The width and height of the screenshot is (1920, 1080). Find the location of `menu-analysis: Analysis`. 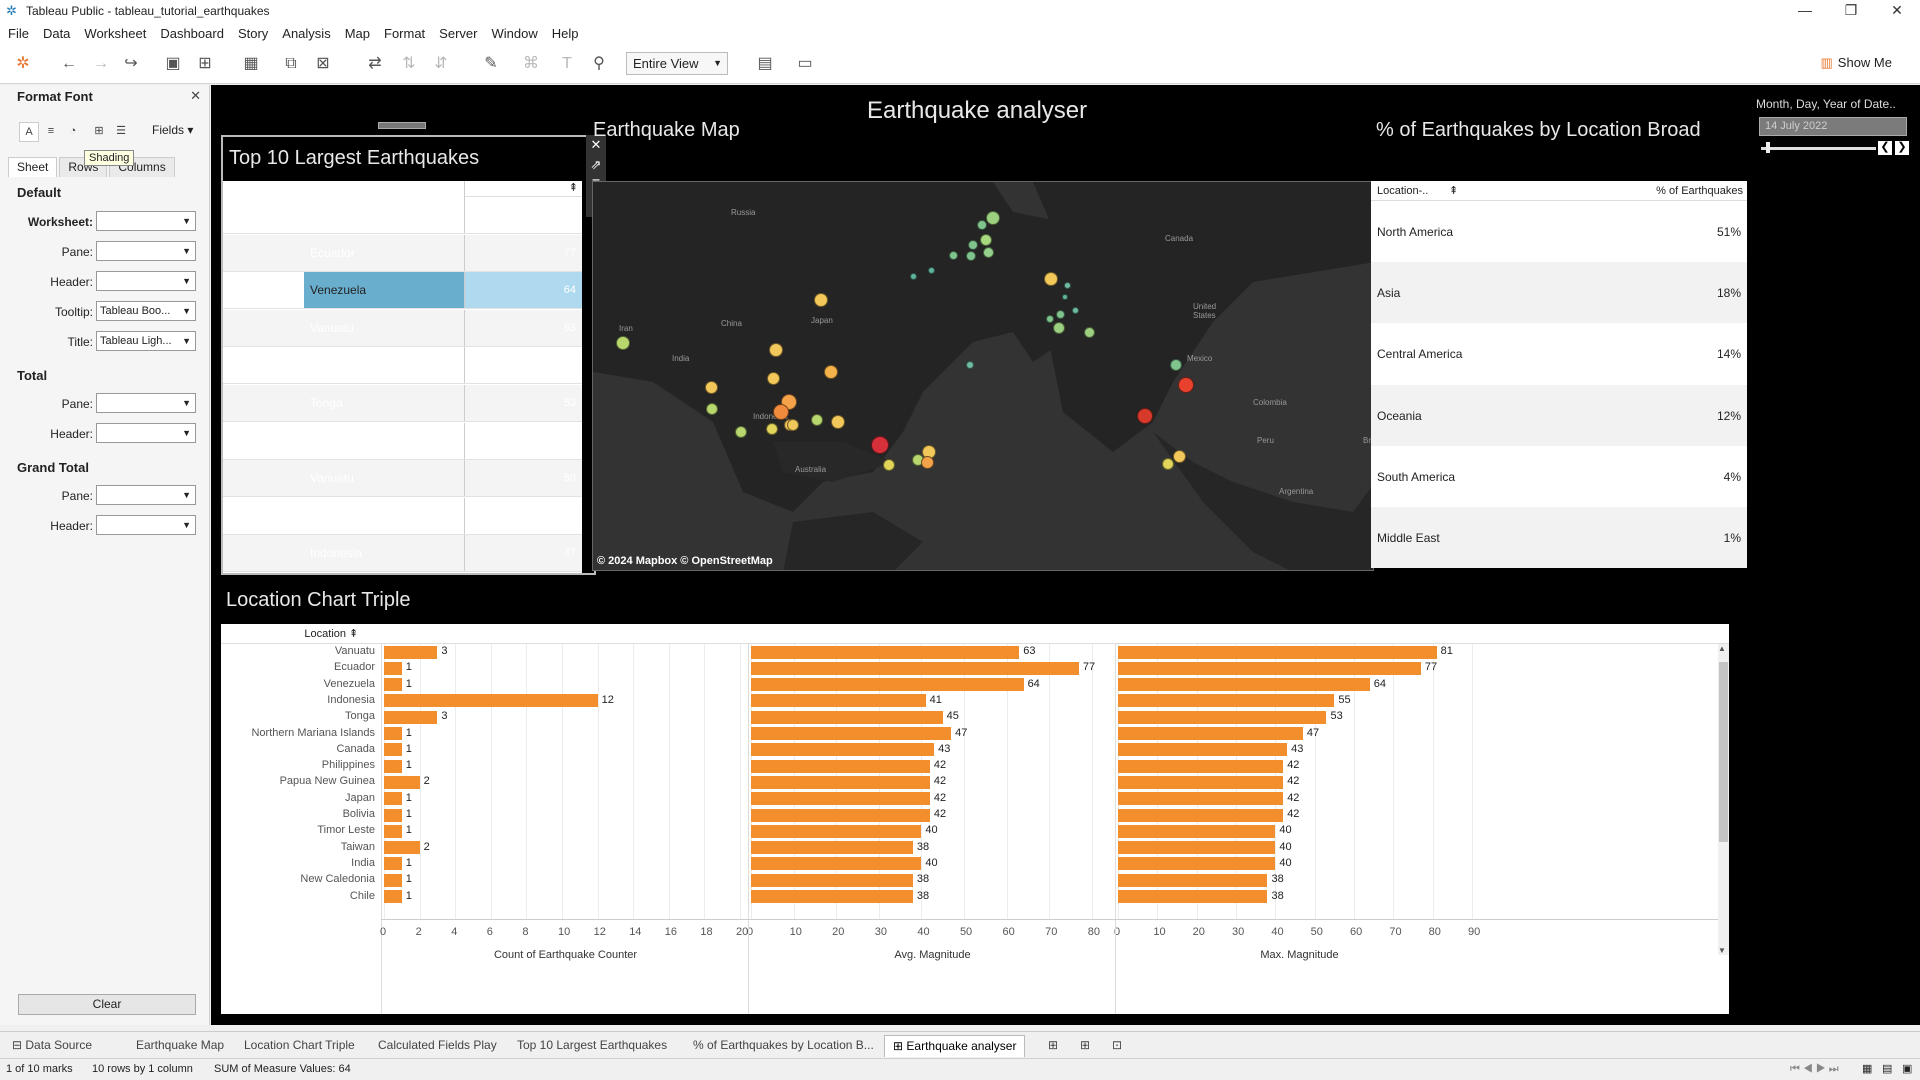

menu-analysis: Analysis is located at coordinates (306, 33).